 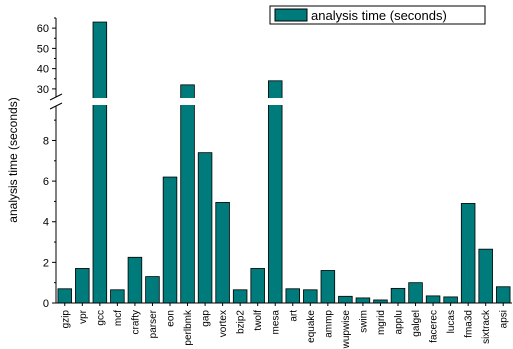 What do you see at coordinates (363, 300) in the screenshot?
I see `bar-swim` at bounding box center [363, 300].